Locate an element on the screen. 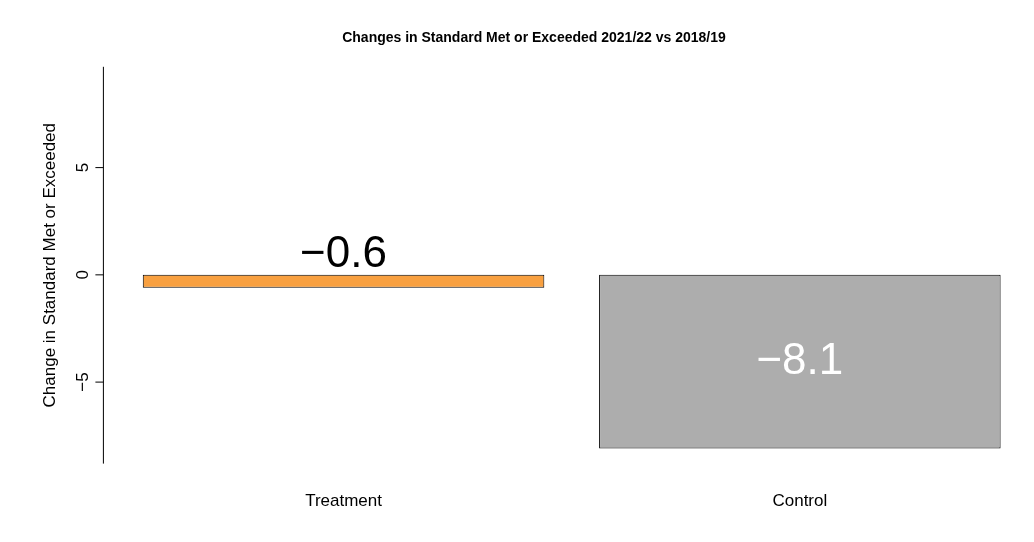 Image resolution: width=1034 pixels, height=542 pixels. chart-title: Changes in Standard Met or Exceeded 2021/22 vs 2018/19 is located at coordinates (534, 37).